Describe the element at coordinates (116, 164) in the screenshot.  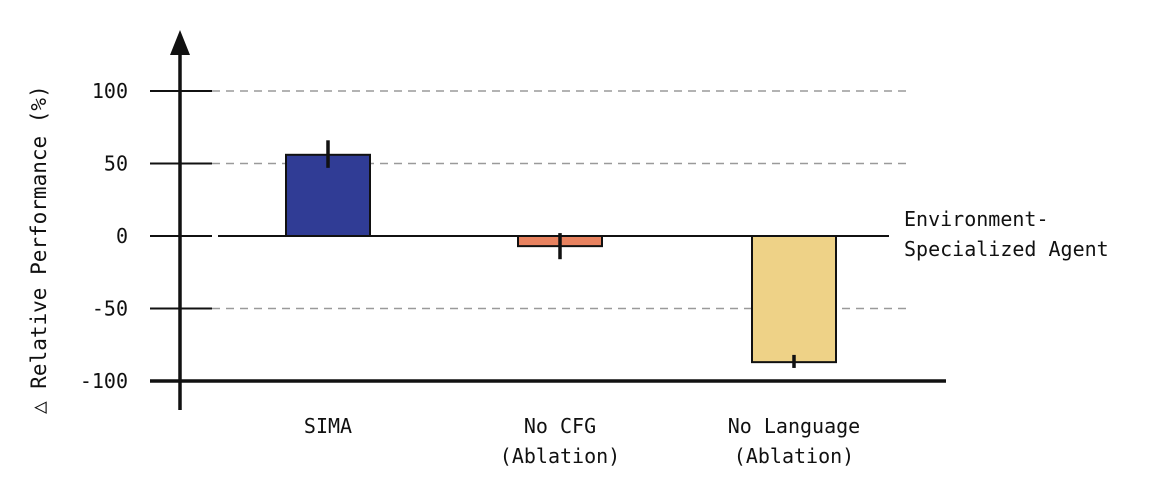
I see `y-tick-label: 50` at that location.